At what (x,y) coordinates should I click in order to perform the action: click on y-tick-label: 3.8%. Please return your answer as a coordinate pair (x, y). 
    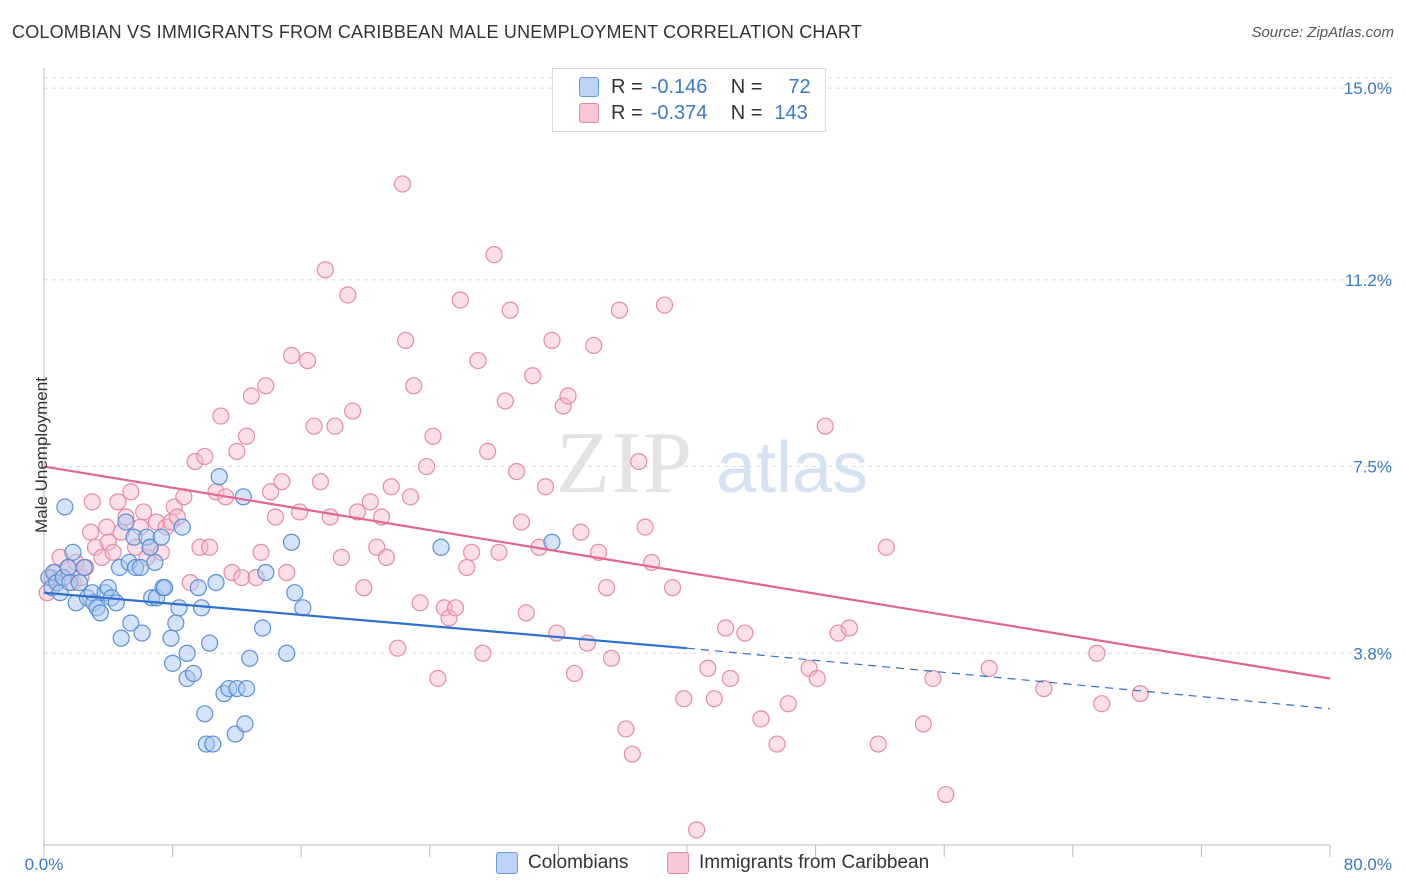
    Looking at the image, I should click on (1372, 653).